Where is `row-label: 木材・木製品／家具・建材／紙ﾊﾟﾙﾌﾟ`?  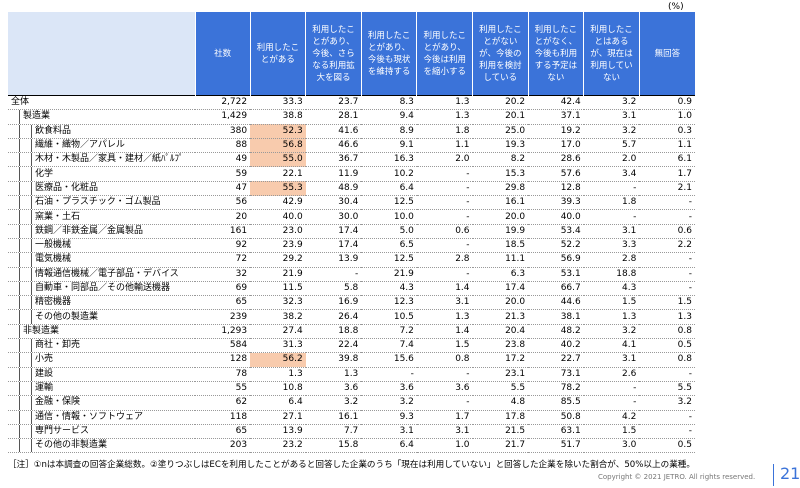 row-label: 木材・木製品／家具・建材／紙ﾊﾟﾙﾌﾟ is located at coordinates (102, 160).